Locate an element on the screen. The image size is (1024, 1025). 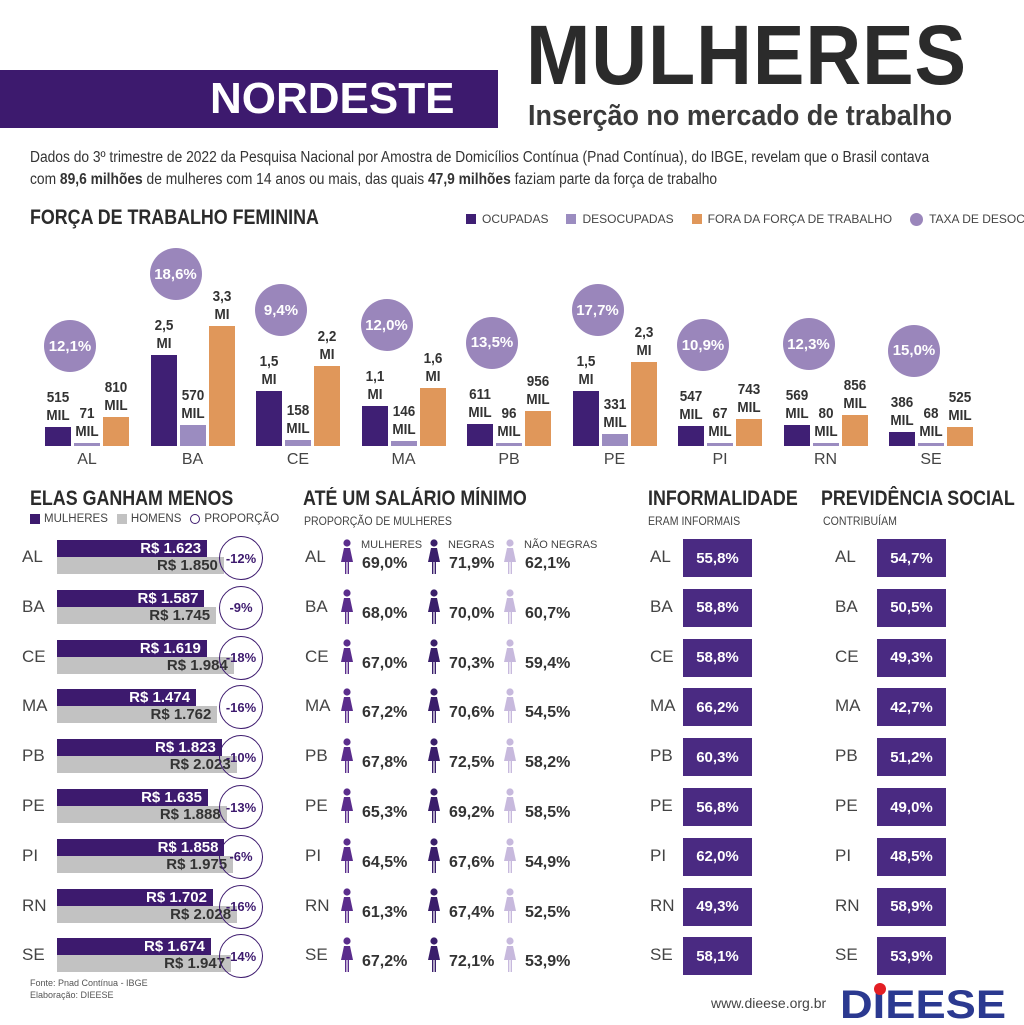
wage-bar-men-MA: R$ 1.762 is located at coordinates (137, 715).